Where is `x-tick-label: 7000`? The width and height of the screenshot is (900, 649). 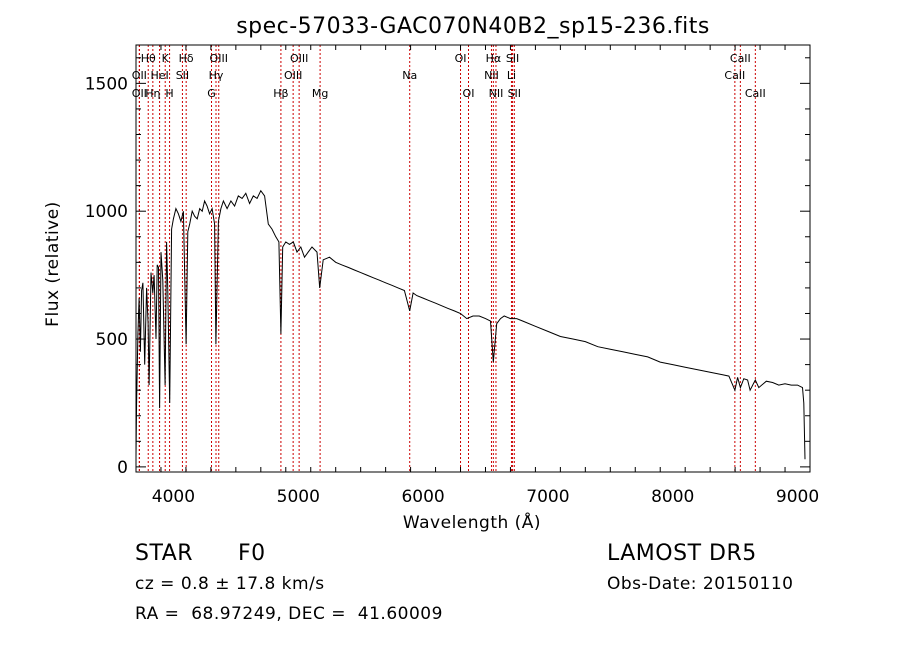 x-tick-label: 7000 is located at coordinates (547, 497).